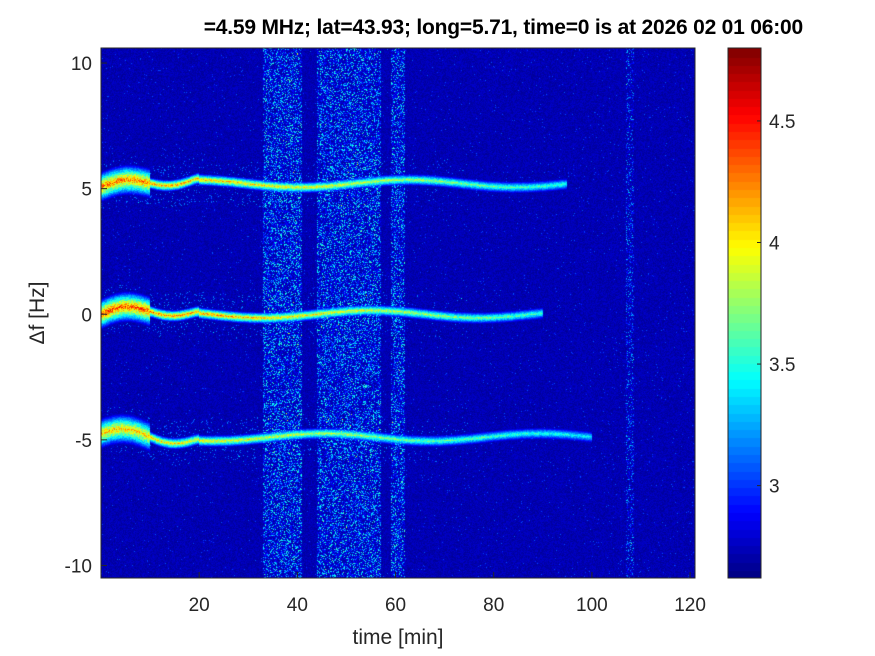  What do you see at coordinates (782, 365) in the screenshot?
I see `colorbar-tick-label: 3.5` at bounding box center [782, 365].